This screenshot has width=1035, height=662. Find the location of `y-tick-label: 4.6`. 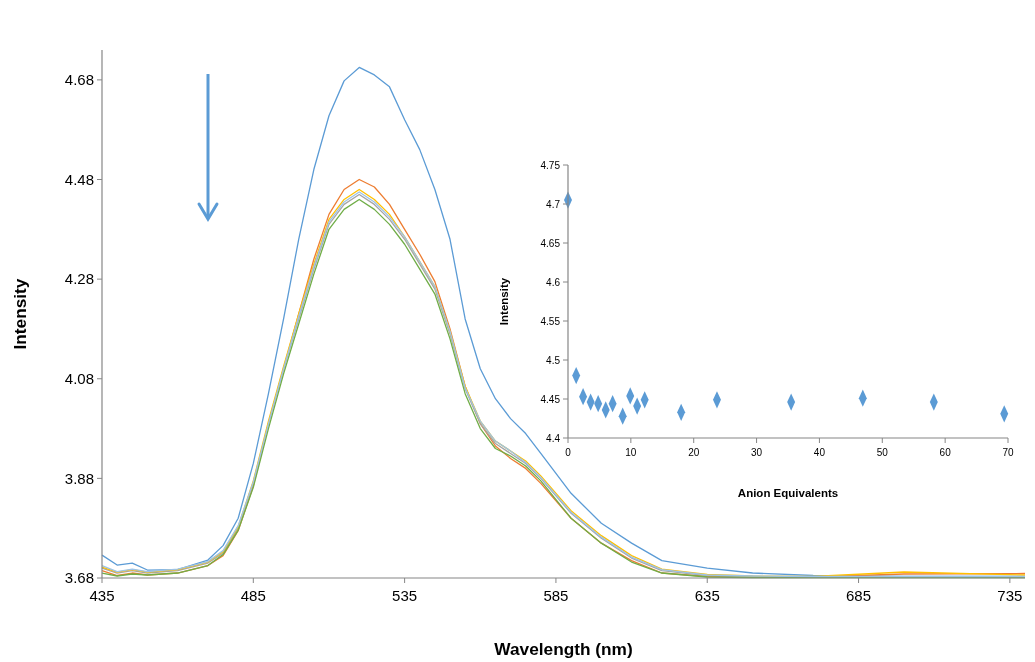

y-tick-label: 4.6 is located at coordinates (553, 282).